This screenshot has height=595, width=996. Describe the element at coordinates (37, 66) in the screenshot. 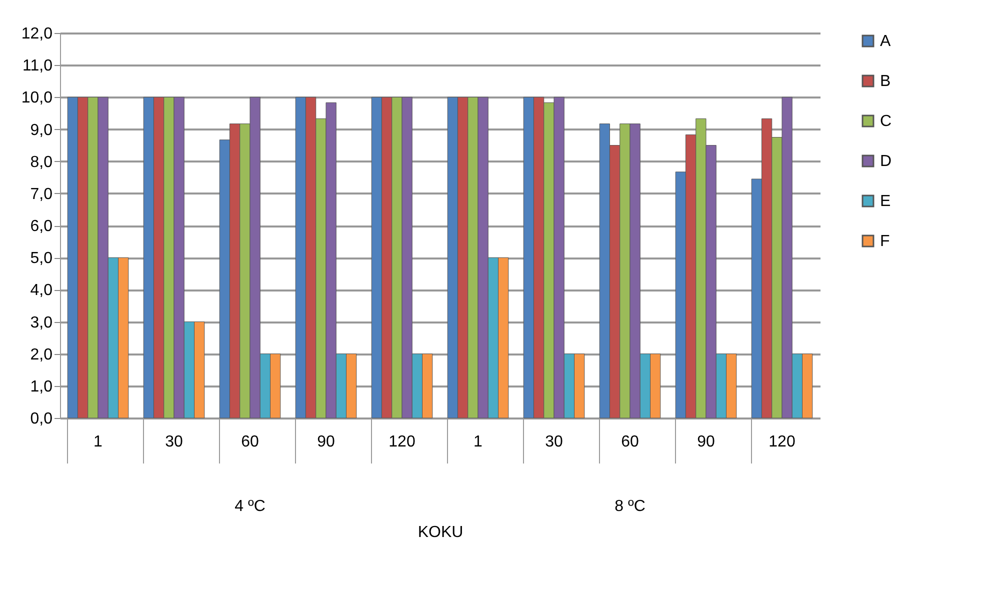

I see `y-tick-label: 11,0` at that location.